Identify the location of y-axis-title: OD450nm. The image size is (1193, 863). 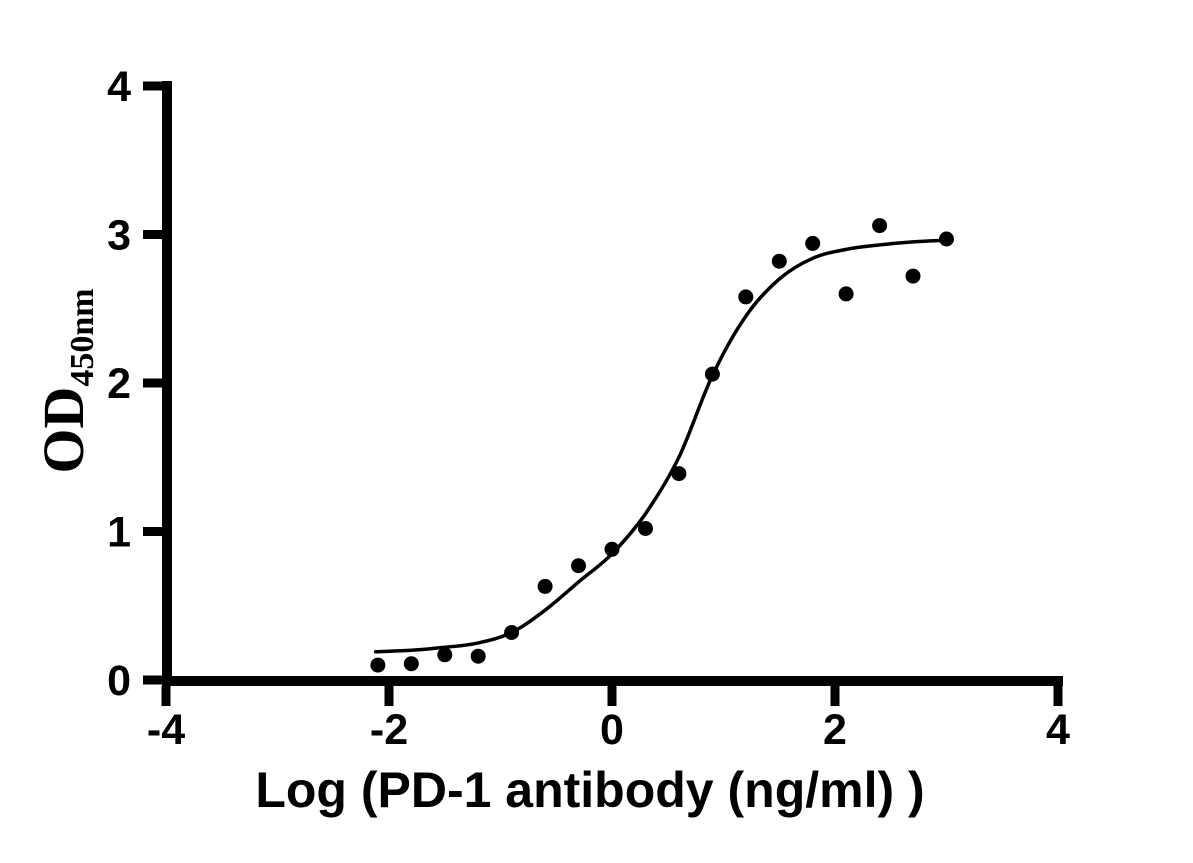
(66, 380).